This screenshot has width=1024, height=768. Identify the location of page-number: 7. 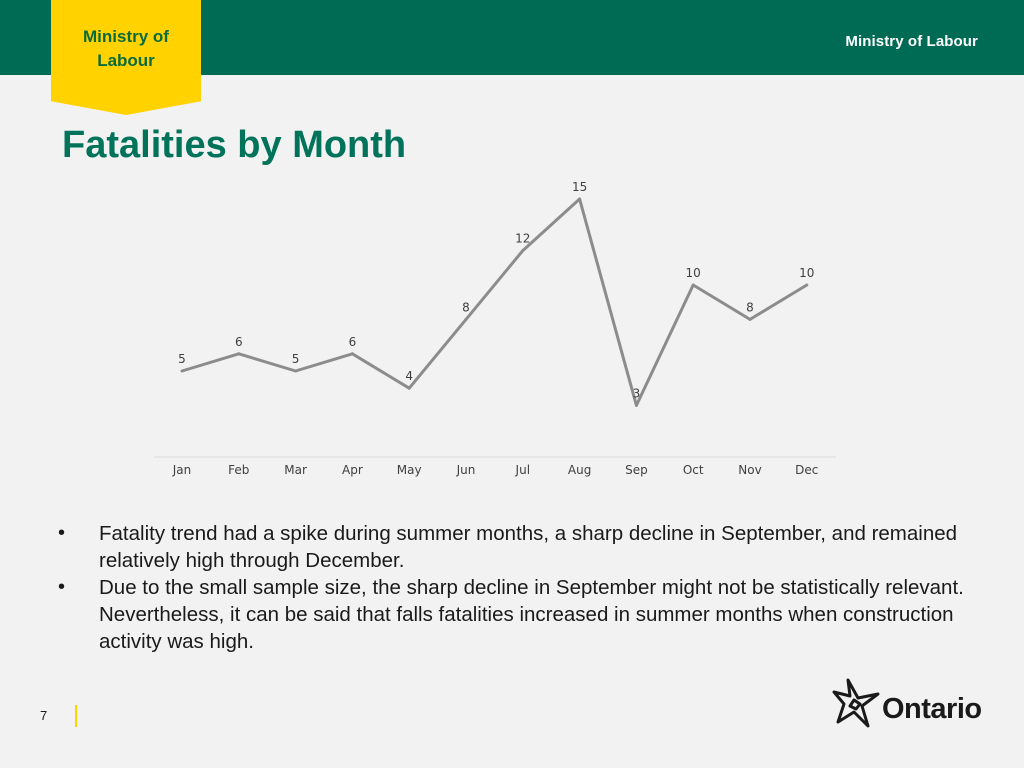
(44, 715).